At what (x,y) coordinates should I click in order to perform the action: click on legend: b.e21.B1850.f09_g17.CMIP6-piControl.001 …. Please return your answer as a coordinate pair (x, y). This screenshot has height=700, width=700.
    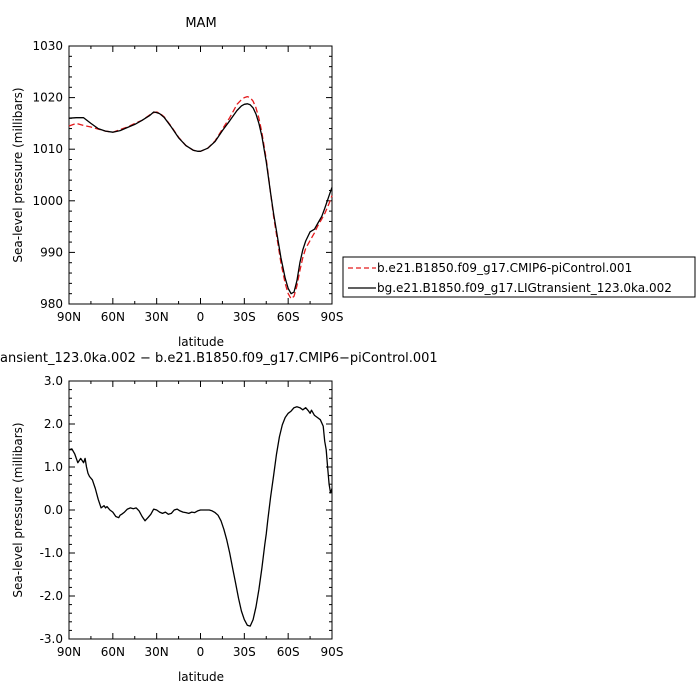
    Looking at the image, I should click on (519, 277).